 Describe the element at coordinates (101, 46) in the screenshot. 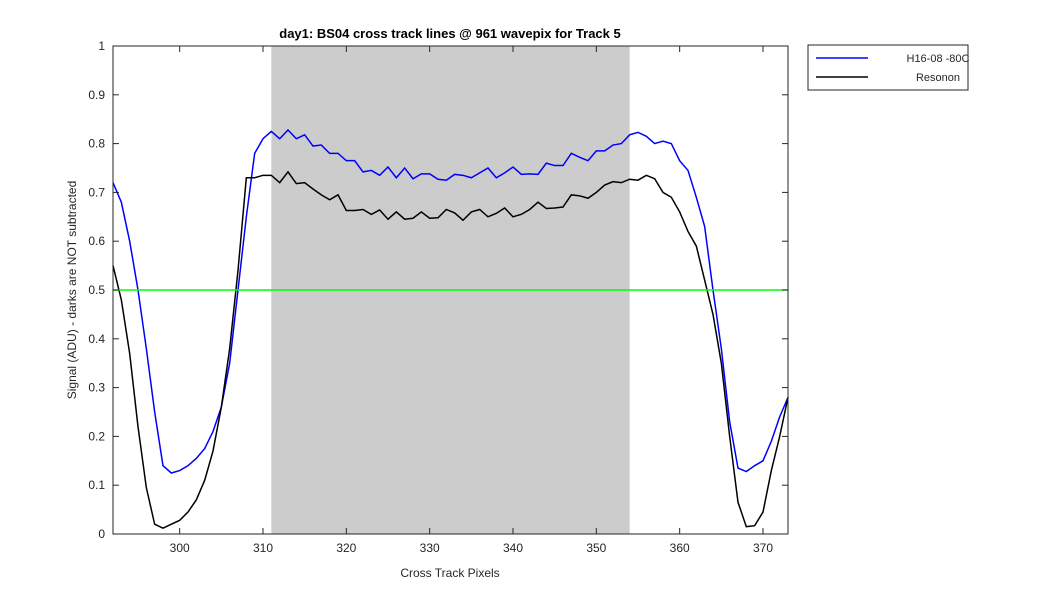

I see `y-tick-label: 1` at that location.